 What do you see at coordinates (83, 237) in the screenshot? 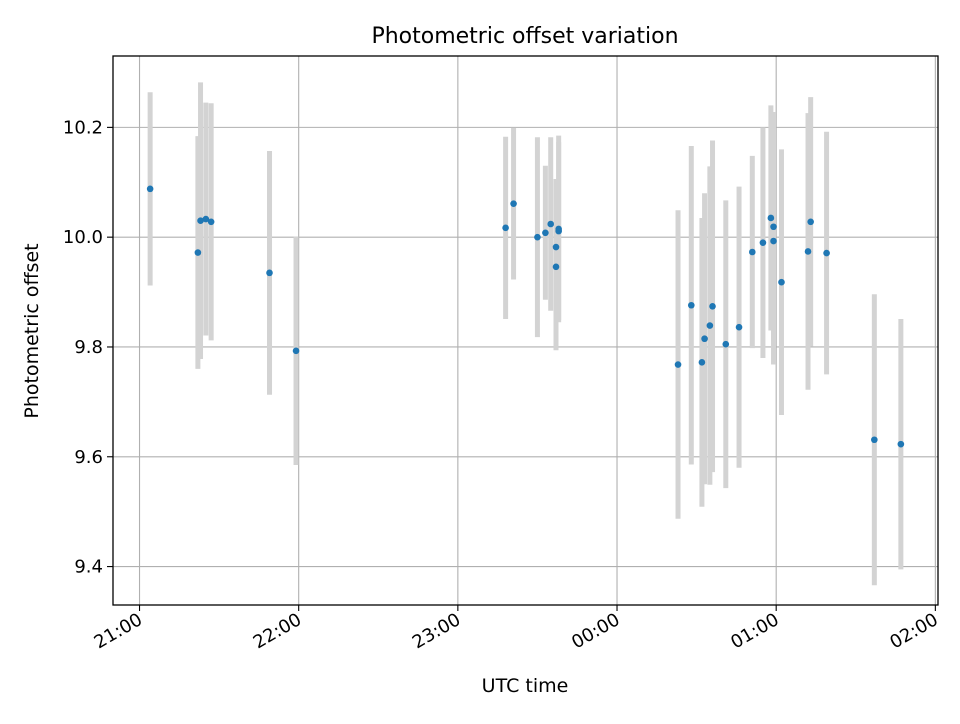
I see `y-tick-label: 10.0` at bounding box center [83, 237].